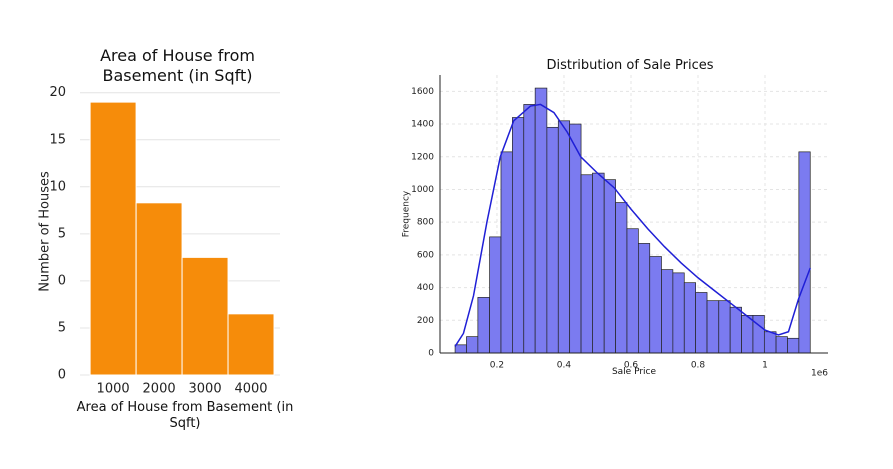 This screenshot has height=469, width=893. Describe the element at coordinates (407, 213) in the screenshot. I see `y-axis-label: Frequency` at that location.